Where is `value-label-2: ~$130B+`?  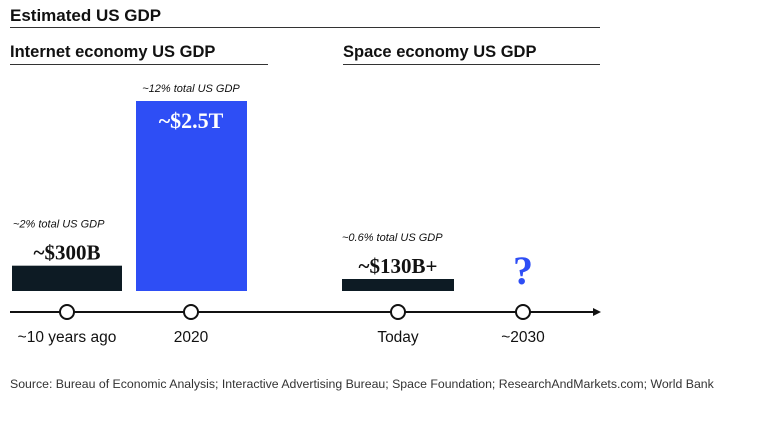 value-label-2: ~$130B+ is located at coordinates (398, 266).